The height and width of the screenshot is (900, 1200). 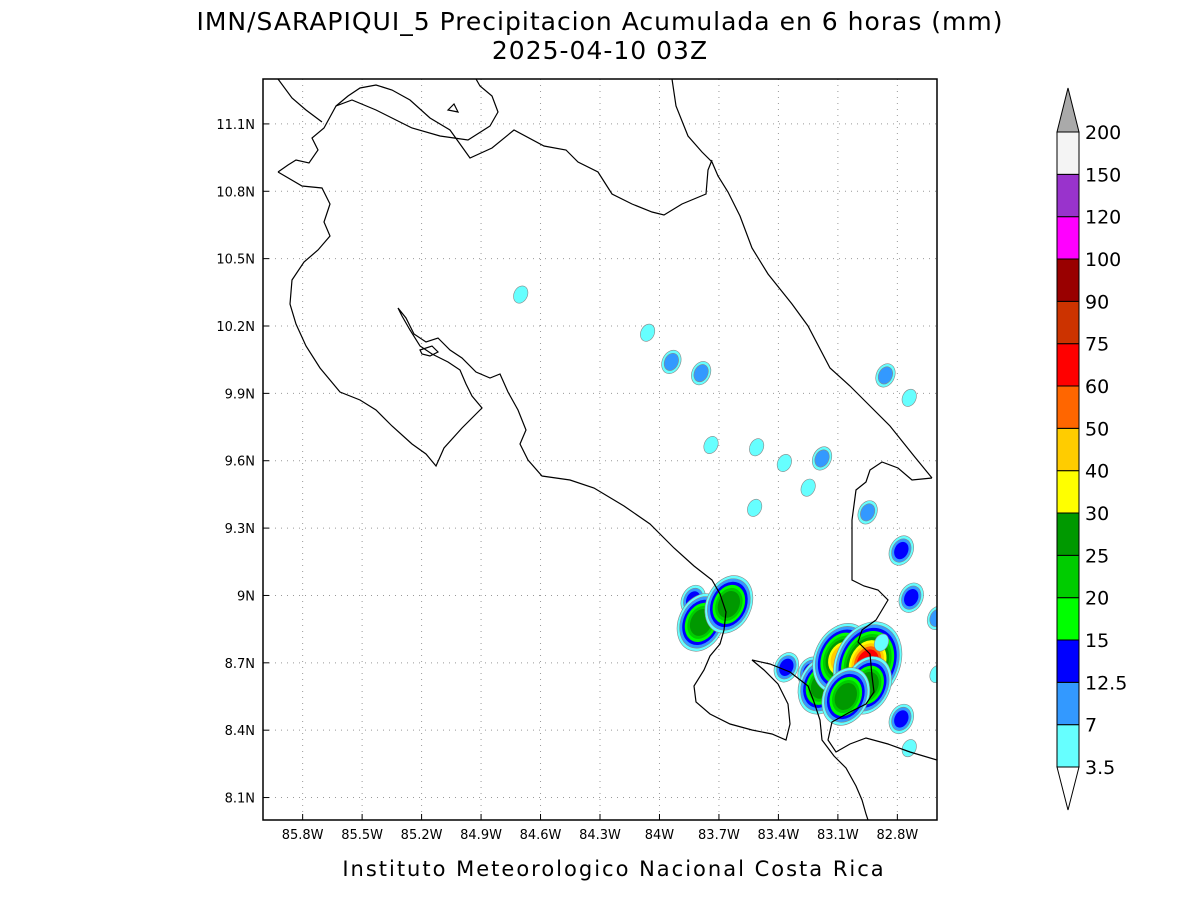 What do you see at coordinates (1100, 768) in the screenshot?
I see `colorbar-level-label: 3.5` at bounding box center [1100, 768].